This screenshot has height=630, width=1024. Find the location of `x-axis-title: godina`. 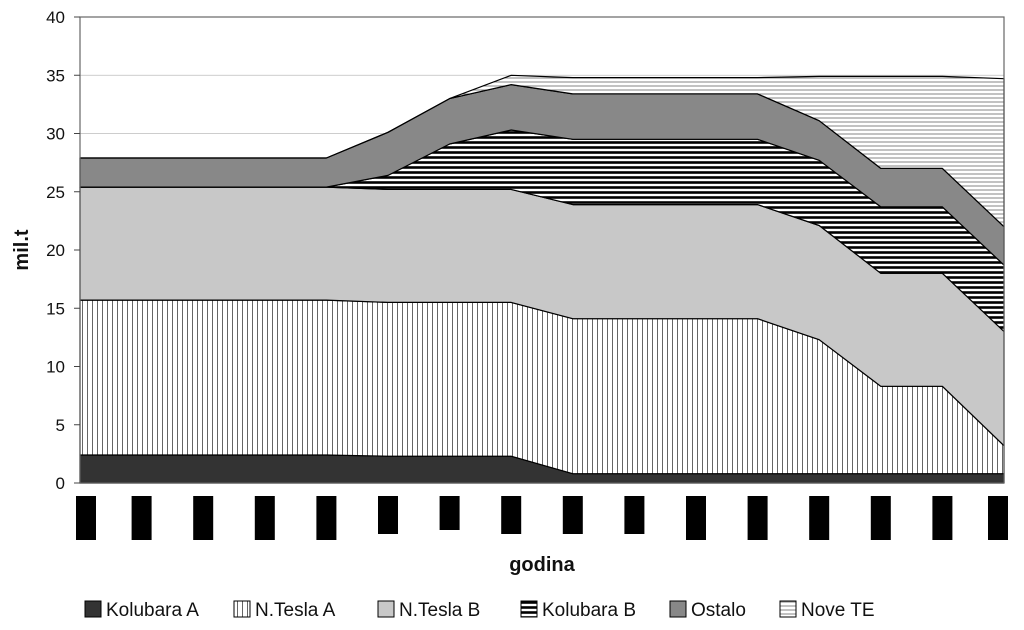

x-axis-title: godina is located at coordinates (542, 565).